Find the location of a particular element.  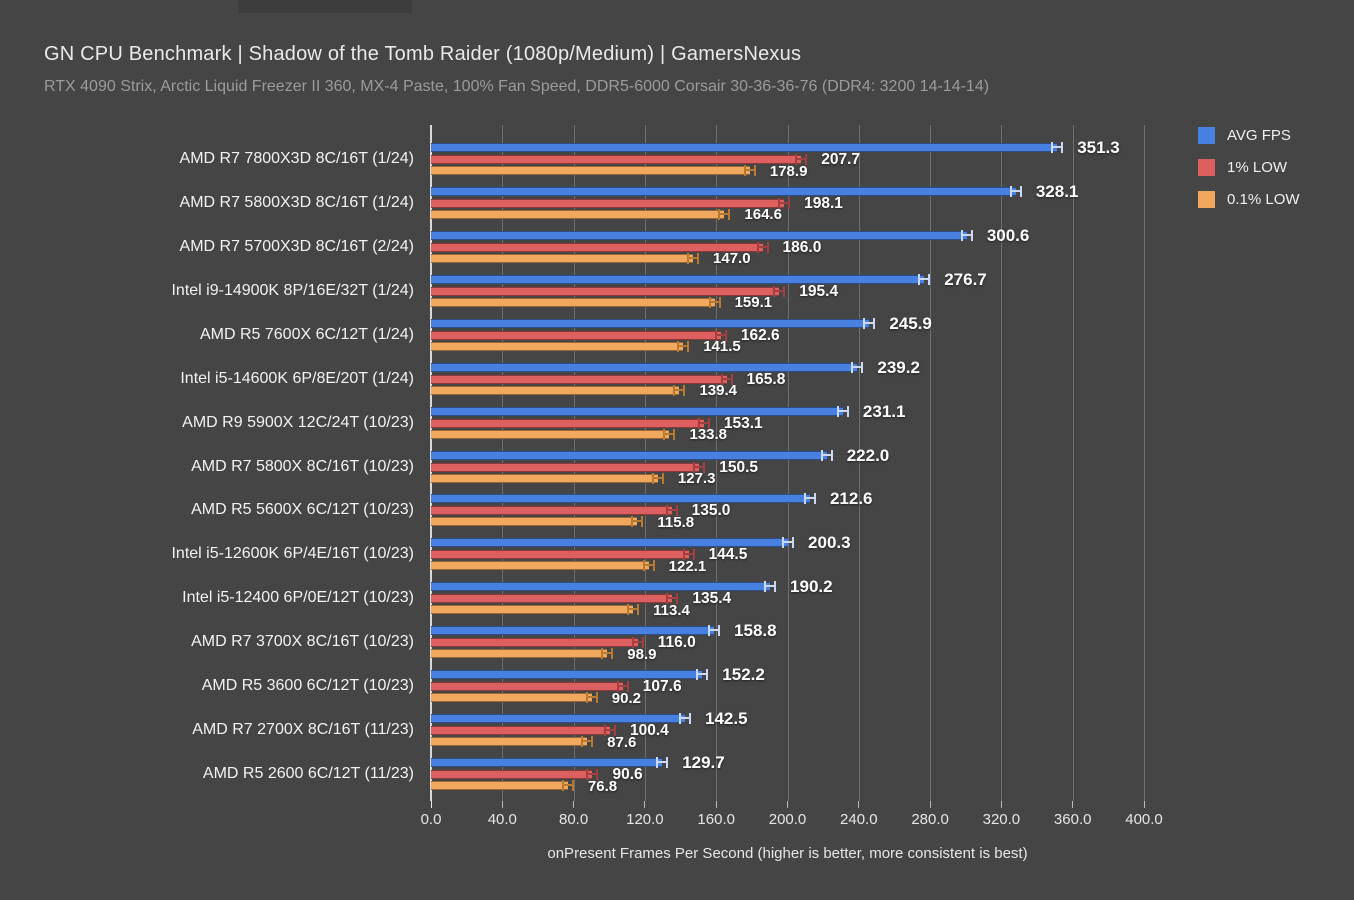

value-label: 129.7 is located at coordinates (703, 763).